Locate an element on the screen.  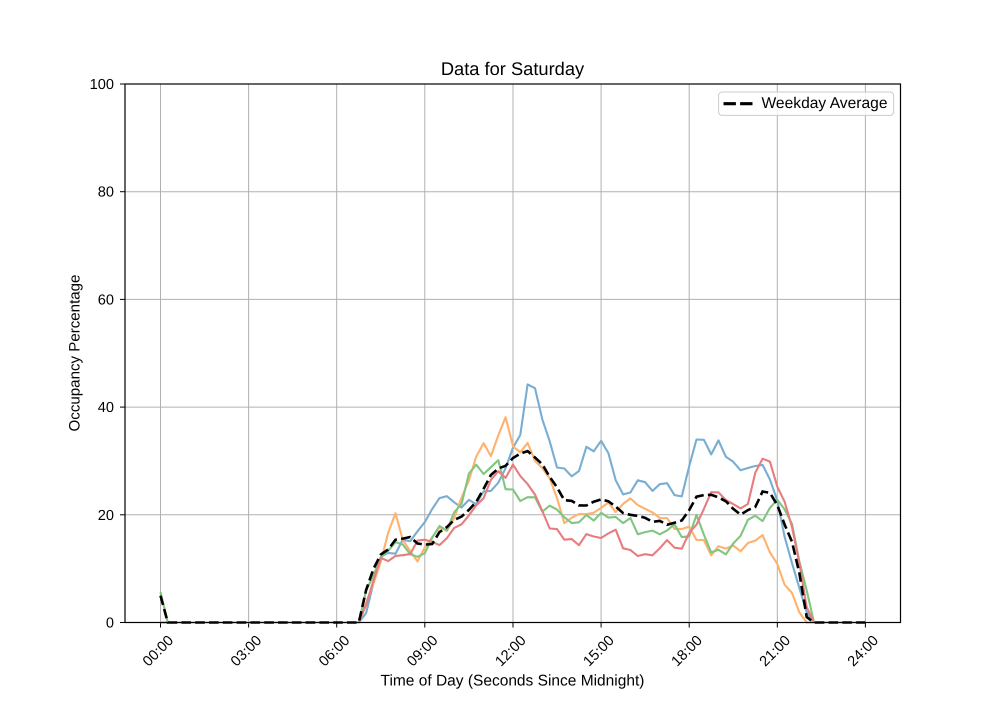
svg-text: 40 is located at coordinates (106, 408).